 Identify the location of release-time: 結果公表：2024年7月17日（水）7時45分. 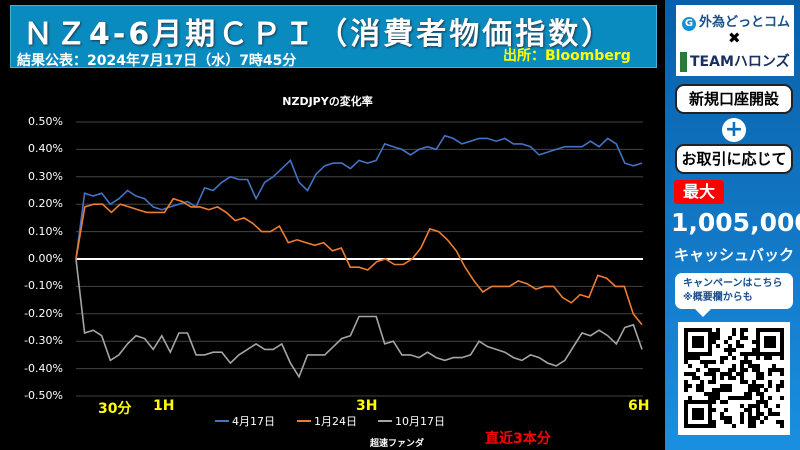
(157, 61).